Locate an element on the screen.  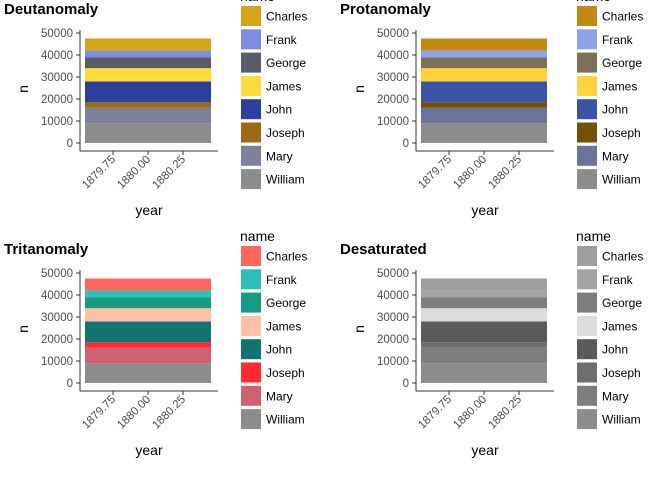
chart-title: Deutanomaly is located at coordinates (51, 9).